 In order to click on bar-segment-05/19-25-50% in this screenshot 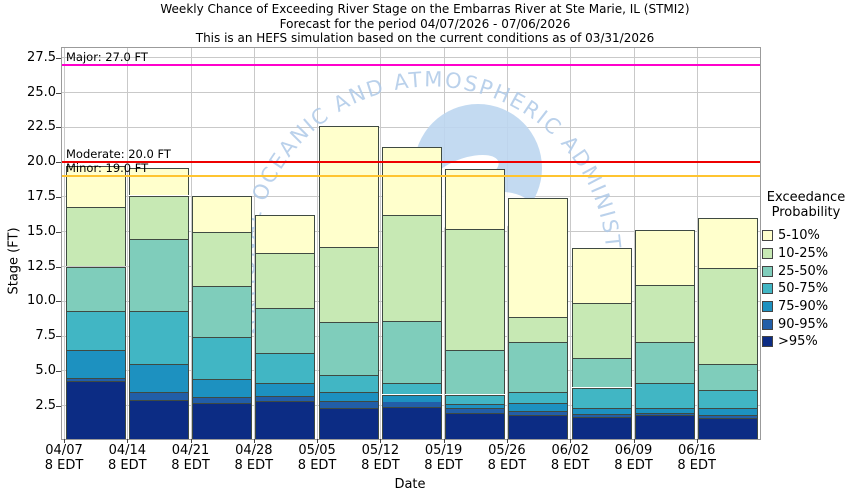, I will do `click(475, 372)`.